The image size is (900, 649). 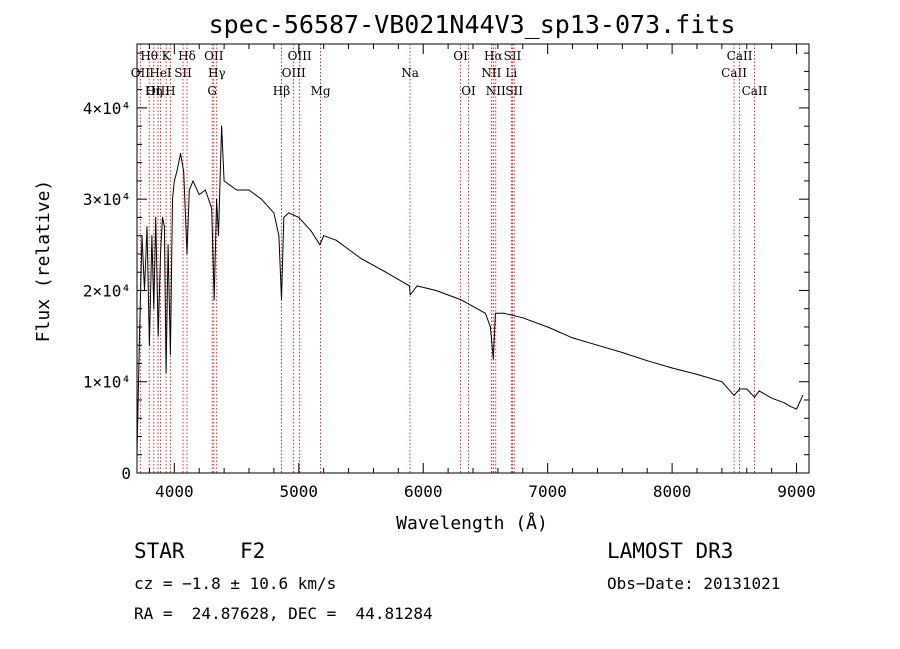 What do you see at coordinates (493, 56) in the screenshot?
I see `spectral-line-label-20: Hα` at bounding box center [493, 56].